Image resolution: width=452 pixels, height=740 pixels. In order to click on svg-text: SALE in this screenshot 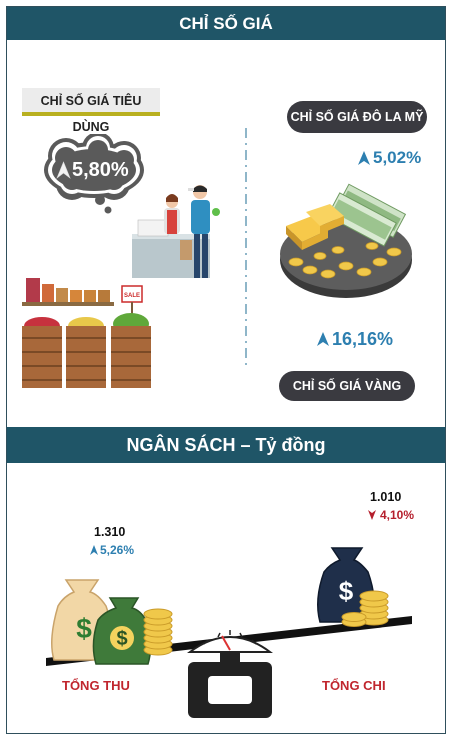, I will do `click(132, 296)`.